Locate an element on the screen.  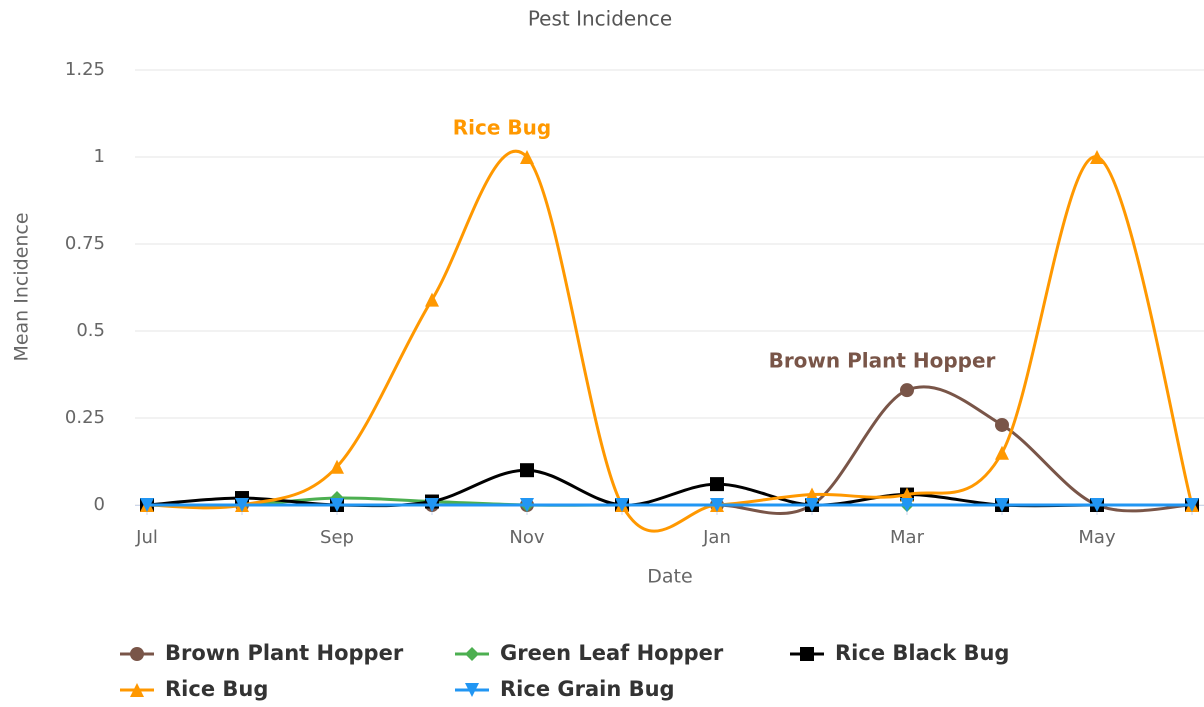
x-tick-label: Nov is located at coordinates (526, 537).